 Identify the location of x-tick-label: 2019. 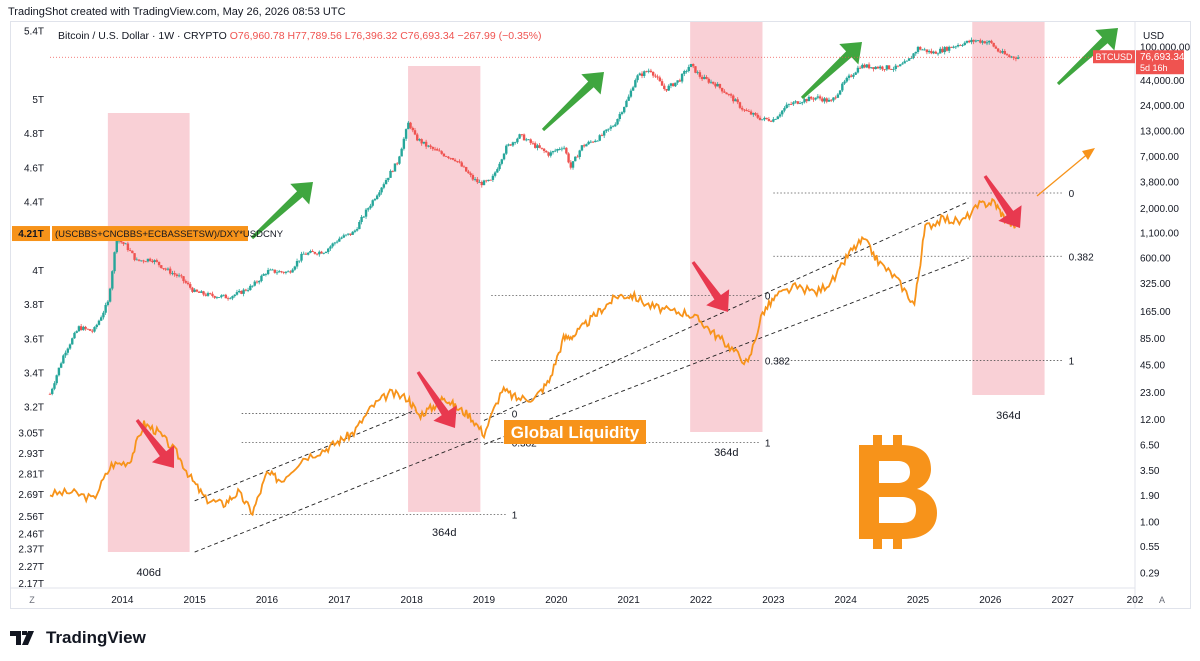
(484, 600).